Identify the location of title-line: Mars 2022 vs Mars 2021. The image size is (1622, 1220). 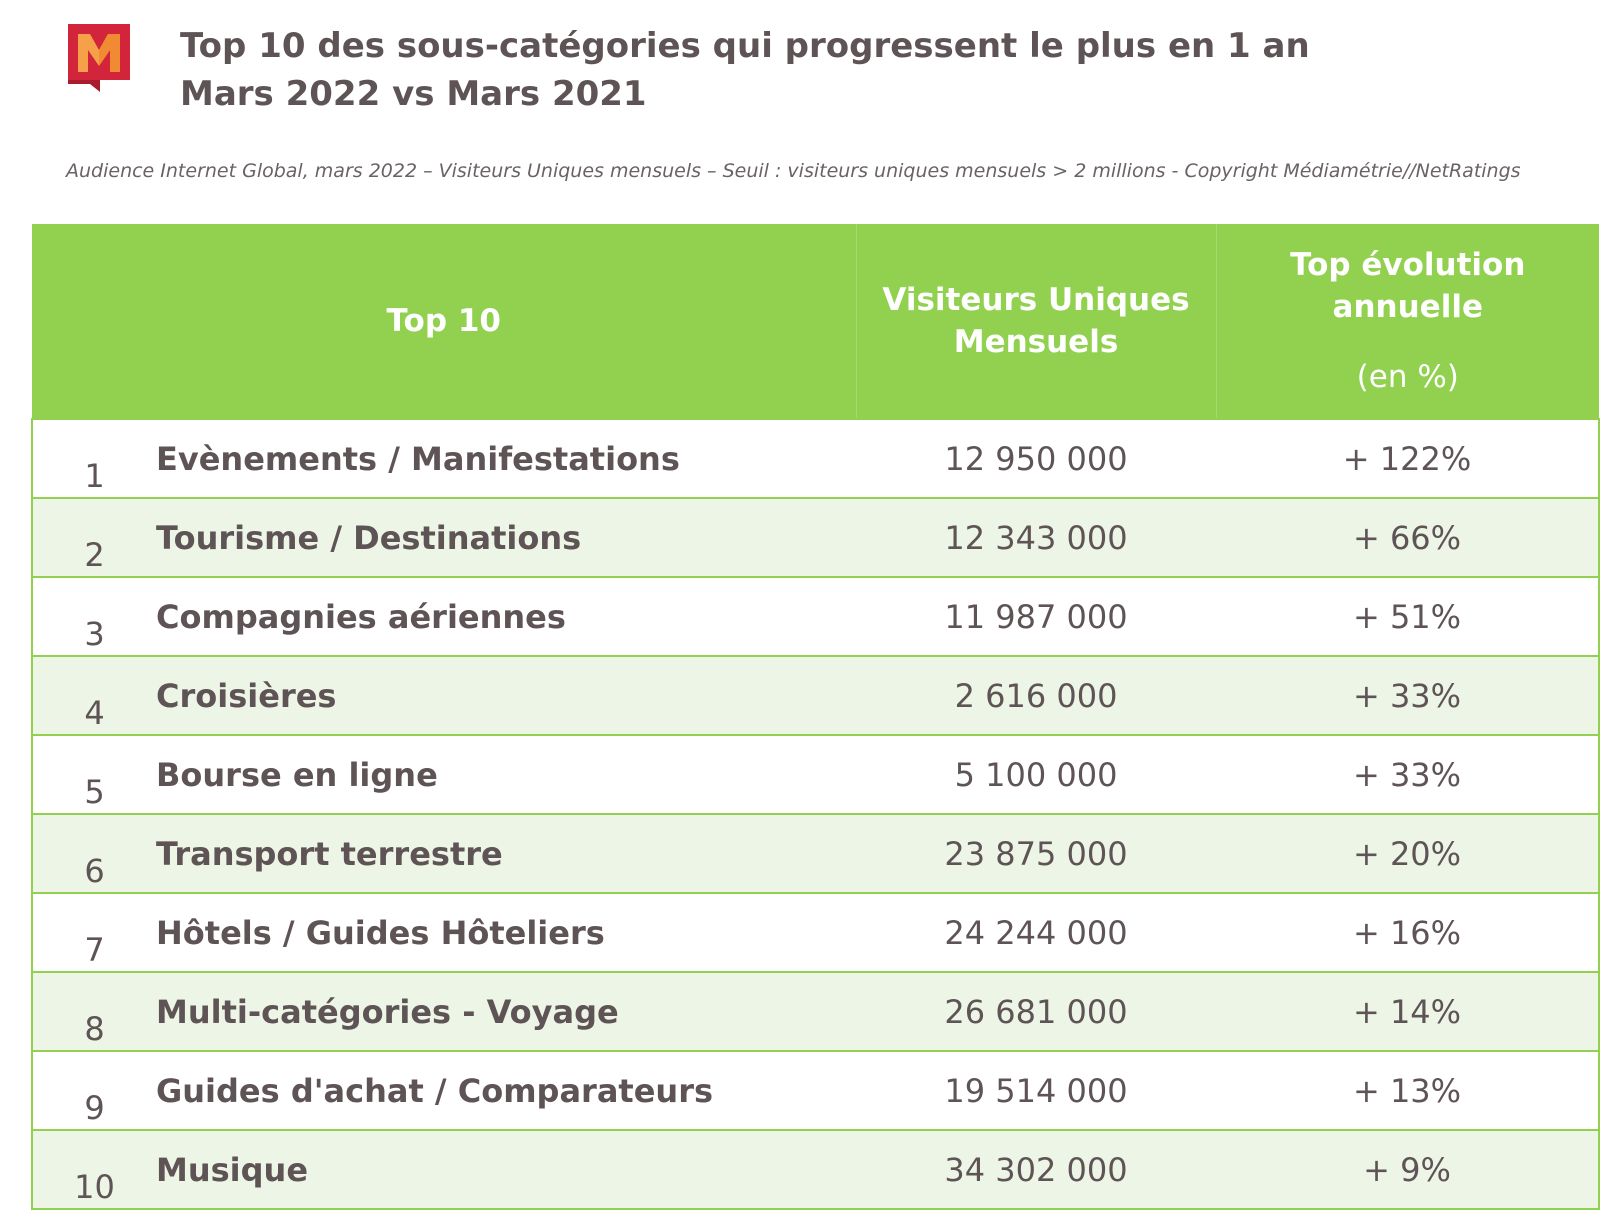
(413, 94).